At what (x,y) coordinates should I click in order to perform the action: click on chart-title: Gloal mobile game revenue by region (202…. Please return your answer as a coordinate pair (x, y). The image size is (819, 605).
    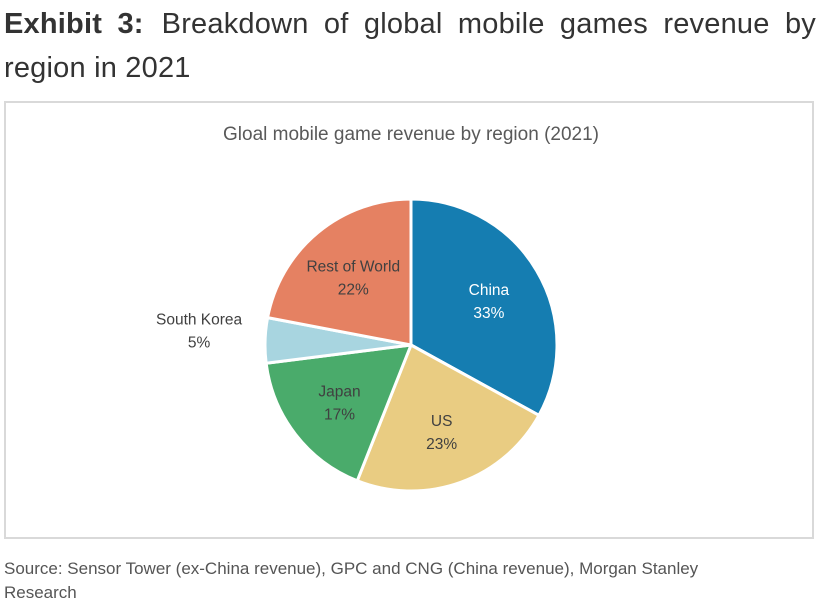
    Looking at the image, I should click on (411, 134).